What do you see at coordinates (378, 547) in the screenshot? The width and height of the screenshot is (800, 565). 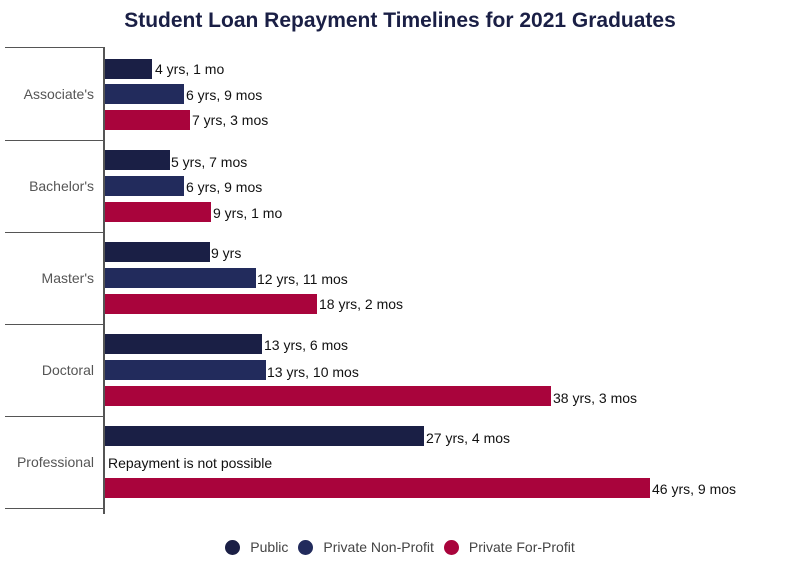 I see `legend-label: Private Non-Profit` at bounding box center [378, 547].